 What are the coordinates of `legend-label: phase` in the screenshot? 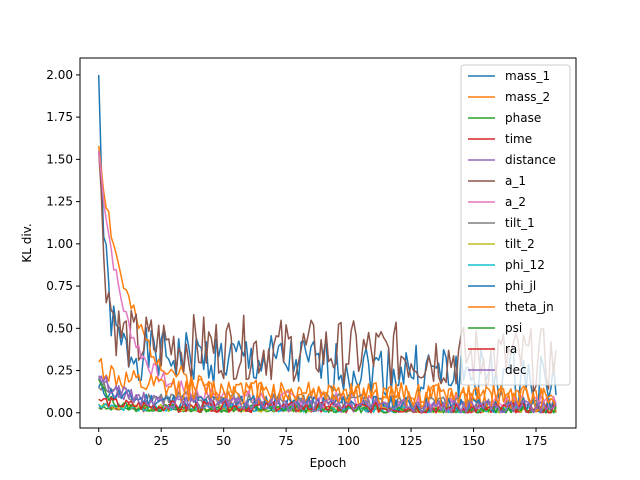 It's located at (523, 118).